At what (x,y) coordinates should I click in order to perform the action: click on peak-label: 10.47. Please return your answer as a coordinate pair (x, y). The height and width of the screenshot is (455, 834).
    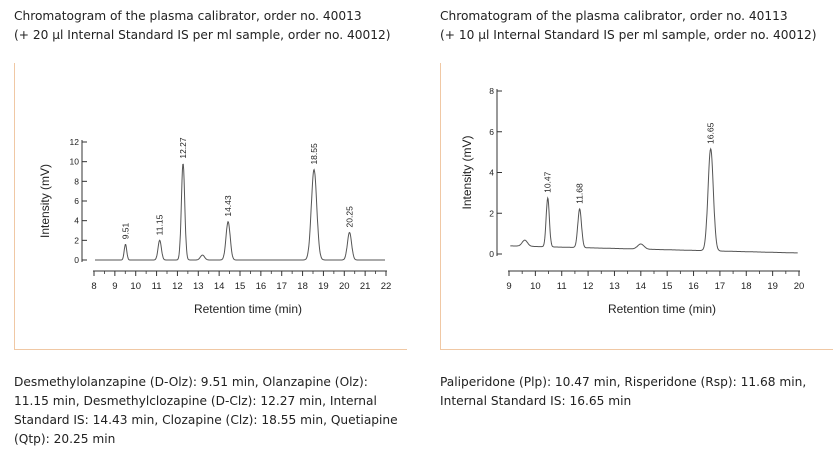
    Looking at the image, I should click on (548, 182).